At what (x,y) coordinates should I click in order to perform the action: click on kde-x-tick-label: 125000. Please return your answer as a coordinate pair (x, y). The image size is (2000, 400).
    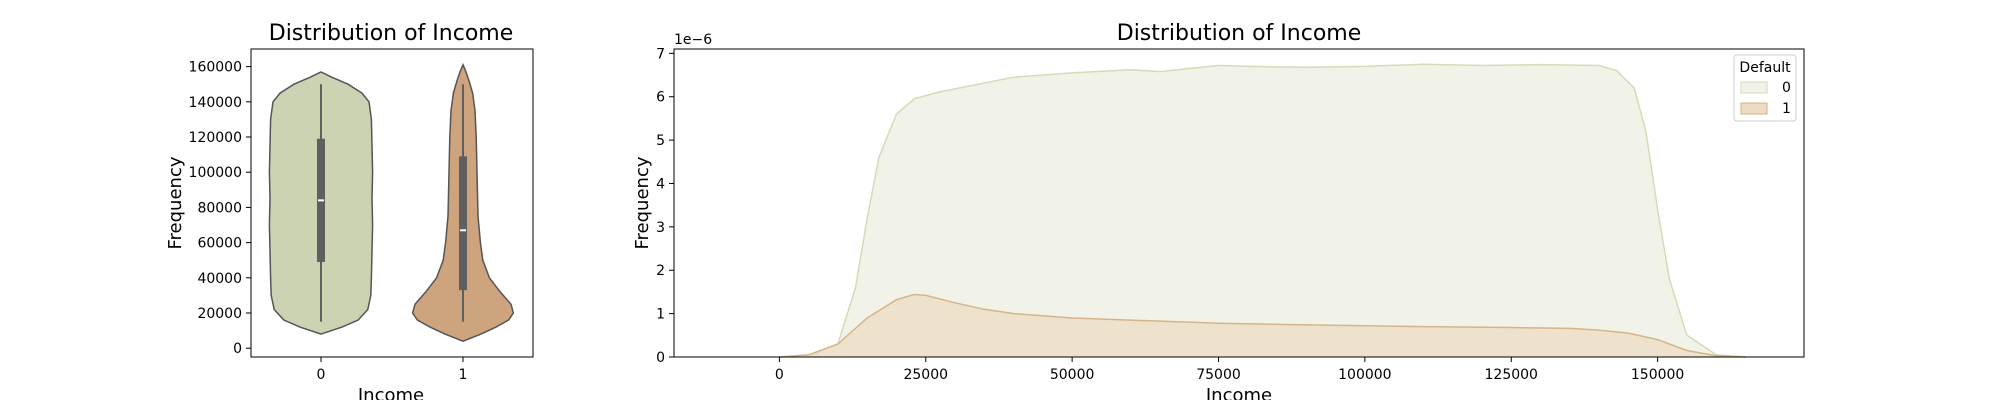
    Looking at the image, I should click on (1511, 375).